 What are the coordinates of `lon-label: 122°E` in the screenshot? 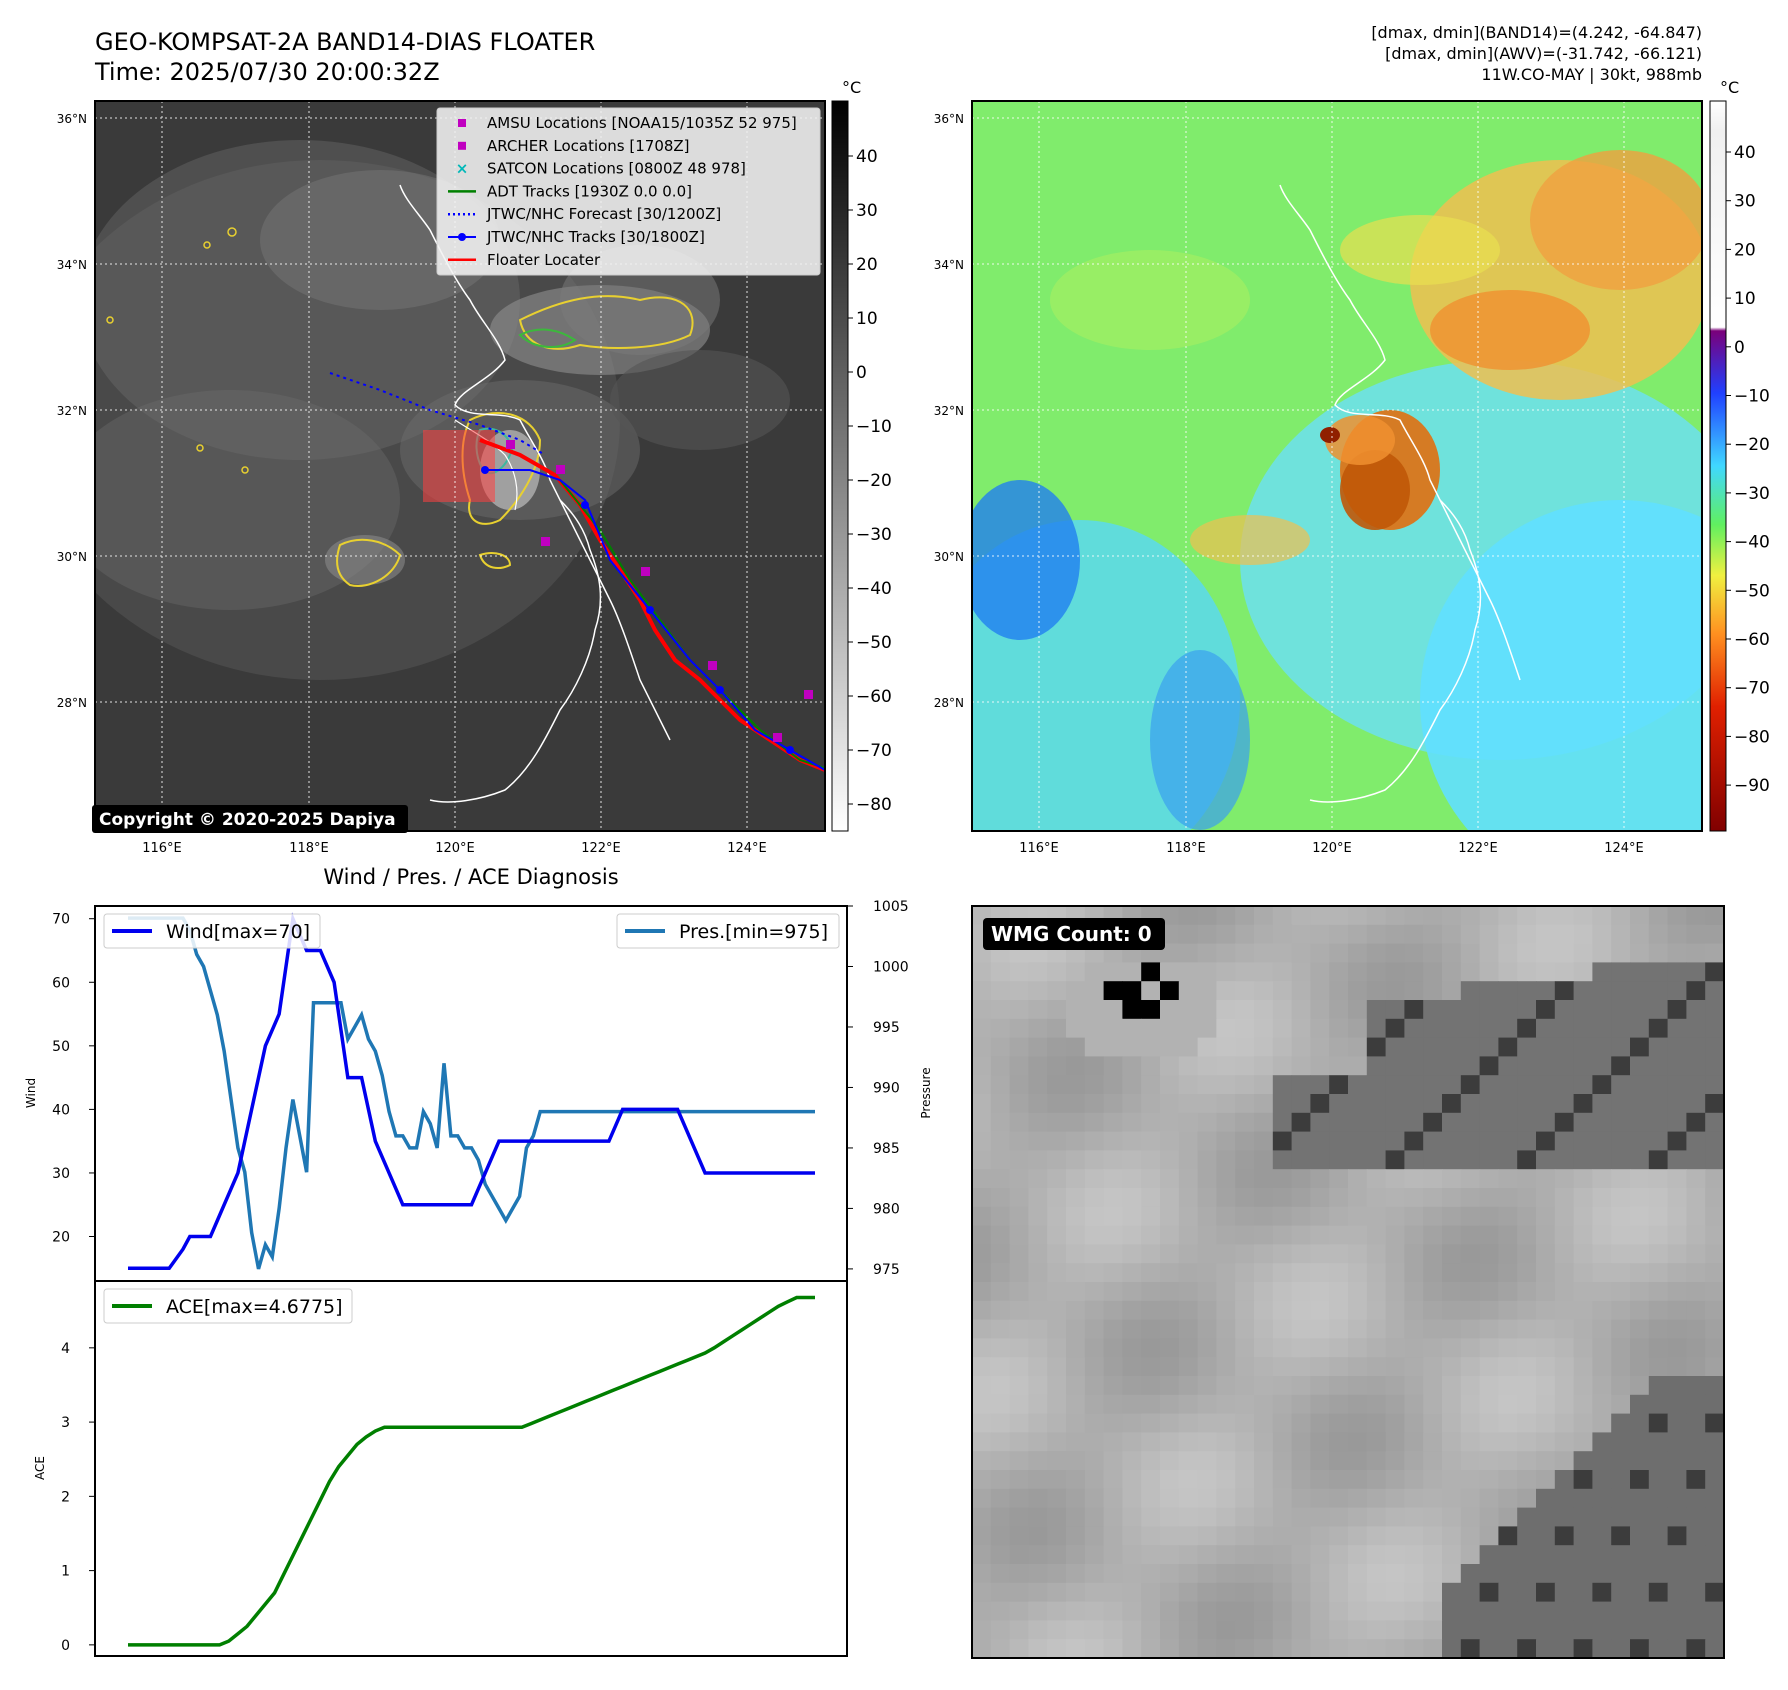 It's located at (601, 848).